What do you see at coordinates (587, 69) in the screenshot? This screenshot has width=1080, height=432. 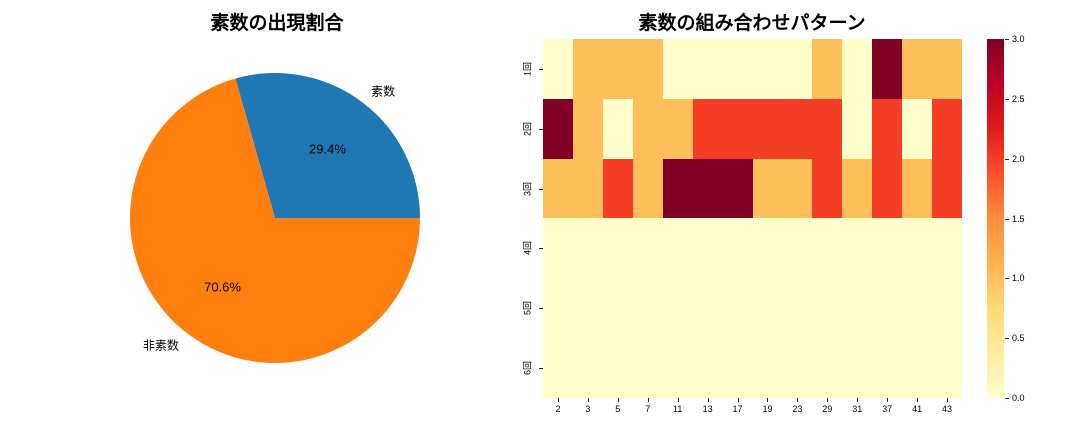 I see `heatmap-cell-r0-c1` at bounding box center [587, 69].